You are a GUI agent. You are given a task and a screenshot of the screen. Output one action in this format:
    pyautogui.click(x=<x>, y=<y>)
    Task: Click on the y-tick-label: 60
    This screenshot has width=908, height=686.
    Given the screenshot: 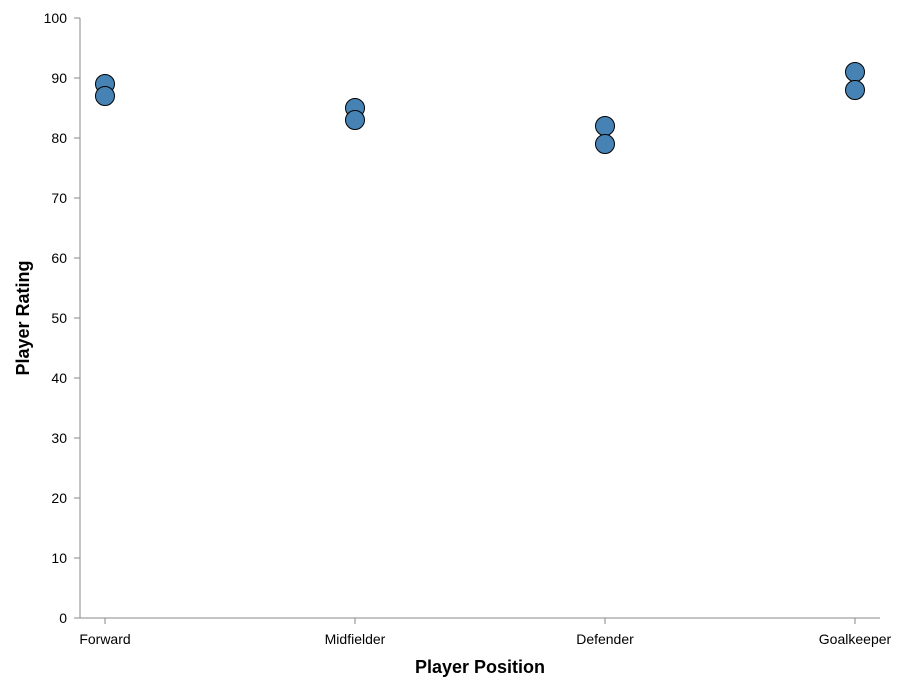 What is the action you would take?
    pyautogui.click(x=59, y=258)
    